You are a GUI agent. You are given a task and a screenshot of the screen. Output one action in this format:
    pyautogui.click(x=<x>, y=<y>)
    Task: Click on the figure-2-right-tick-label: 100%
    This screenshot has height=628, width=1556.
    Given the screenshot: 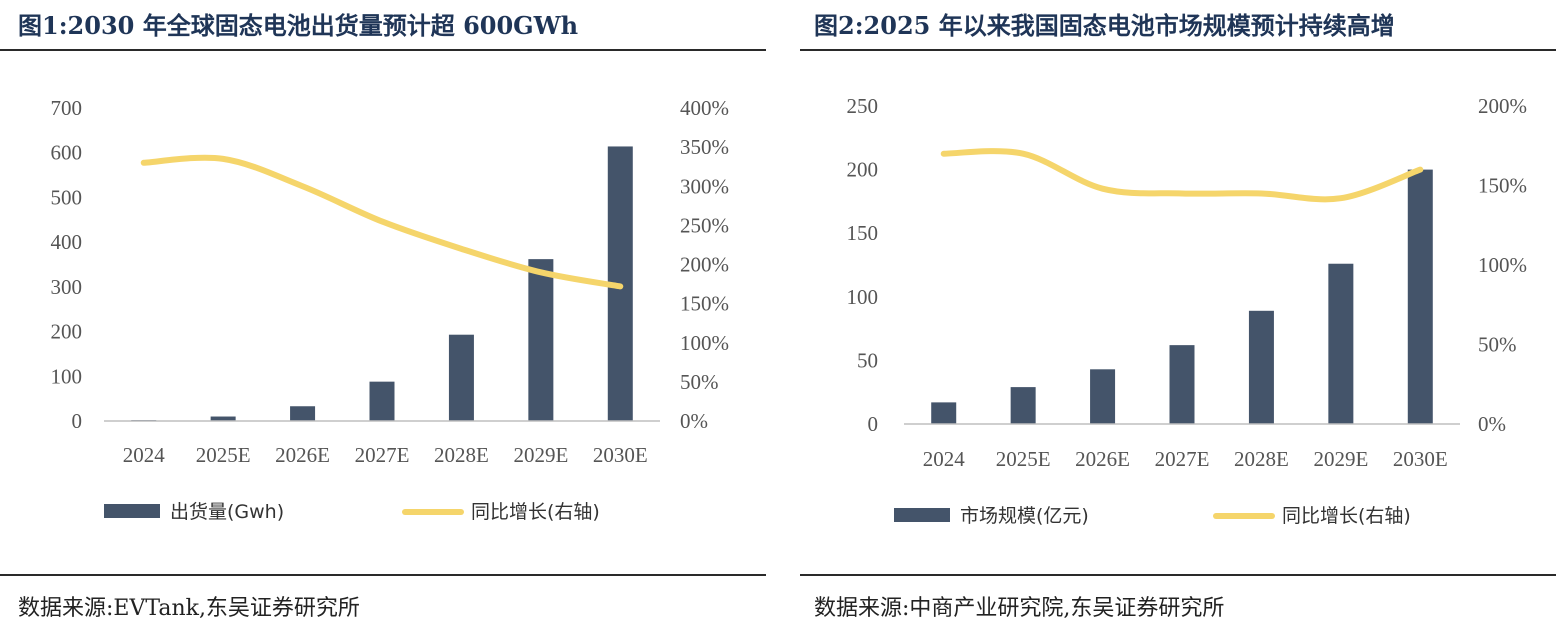 What is the action you would take?
    pyautogui.click(x=1502, y=265)
    